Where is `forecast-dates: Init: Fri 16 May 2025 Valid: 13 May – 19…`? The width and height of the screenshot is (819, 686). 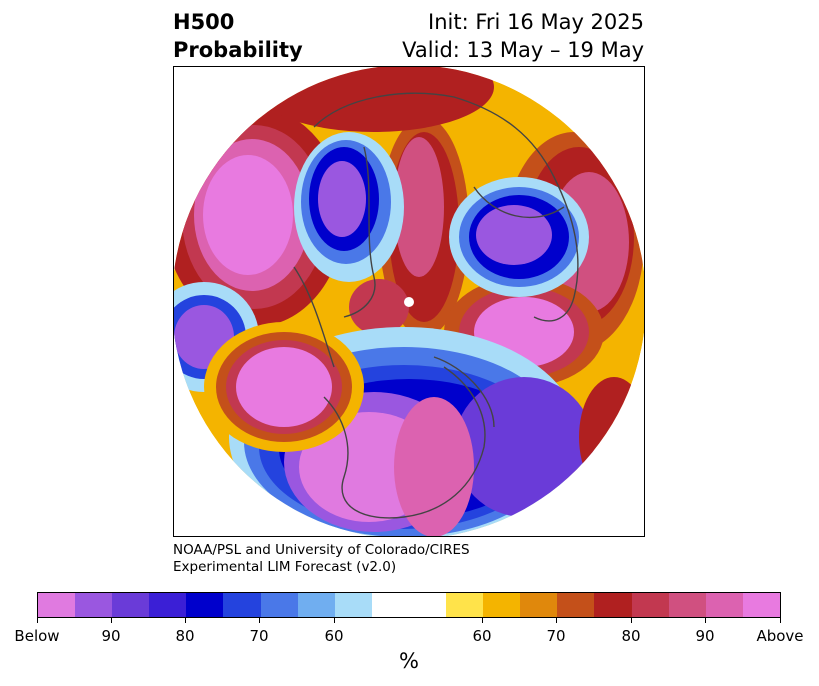 forecast-dates: Init: Fri 16 May 2025 Valid: 13 May – 19… is located at coordinates (523, 36).